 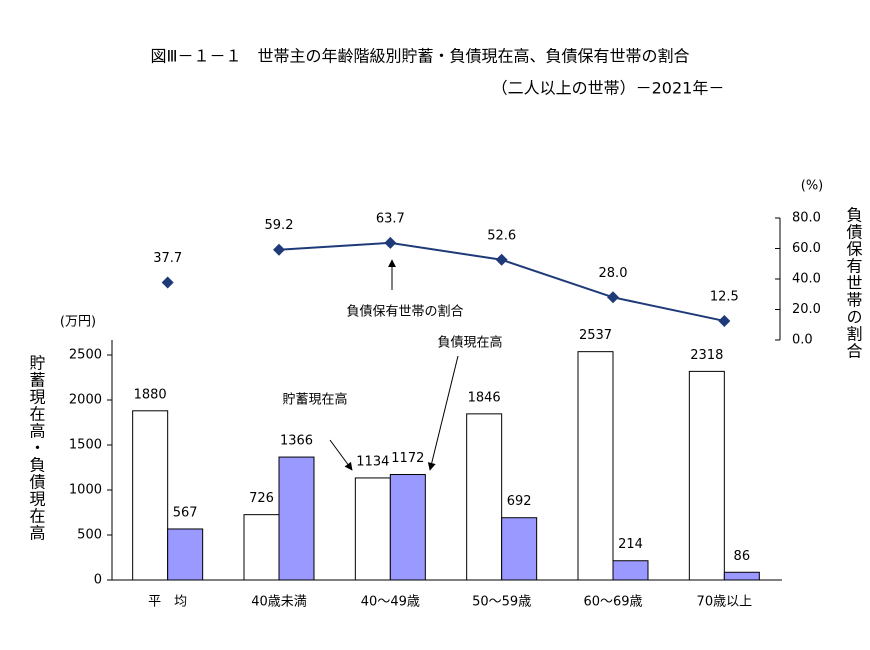 What do you see at coordinates (484, 397) in the screenshot?
I see `bar-value-label: 1846` at bounding box center [484, 397].